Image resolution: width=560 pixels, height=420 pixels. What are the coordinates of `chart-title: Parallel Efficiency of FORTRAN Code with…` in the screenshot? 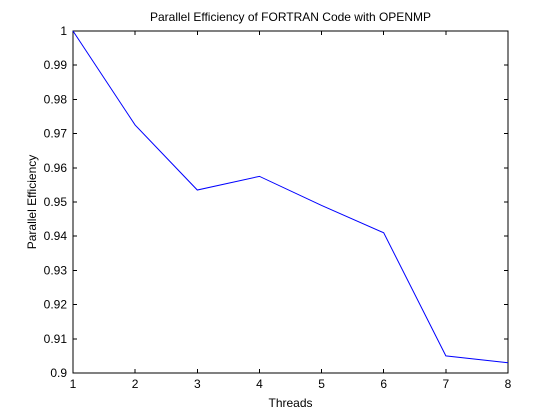 It's located at (290, 17).